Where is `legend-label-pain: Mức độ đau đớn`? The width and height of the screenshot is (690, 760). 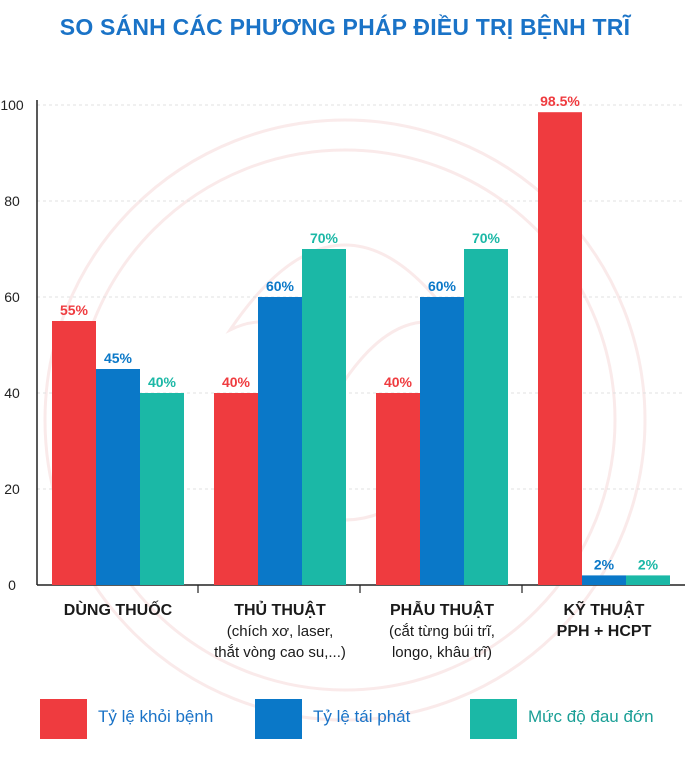 legend-label-pain: Mức độ đau đớn is located at coordinates (591, 716).